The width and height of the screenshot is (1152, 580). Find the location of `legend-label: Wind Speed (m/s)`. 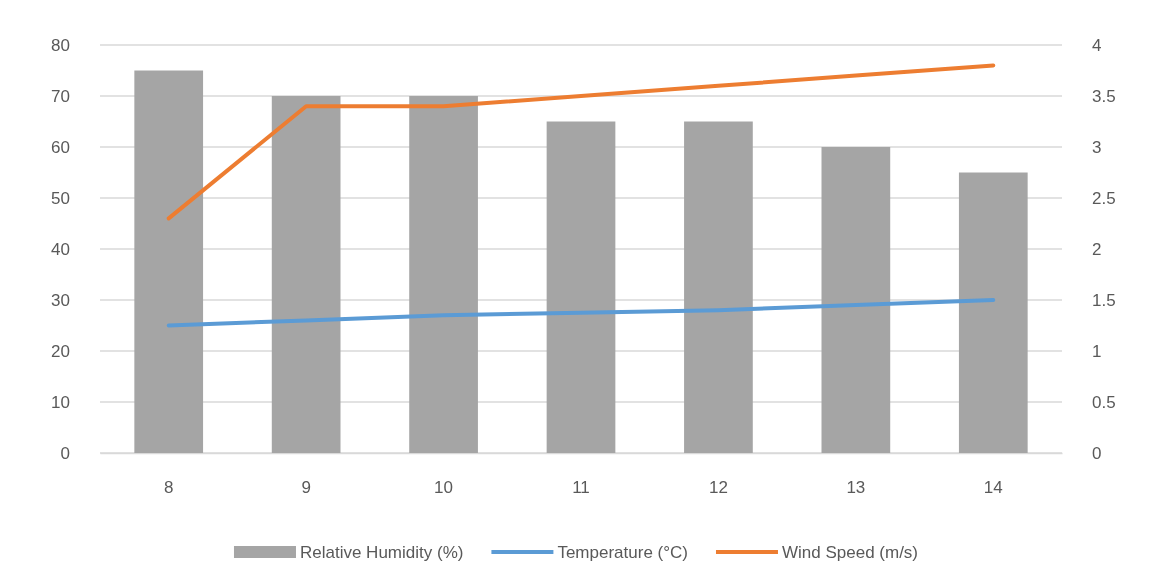

legend-label: Wind Speed (m/s) is located at coordinates (850, 552).